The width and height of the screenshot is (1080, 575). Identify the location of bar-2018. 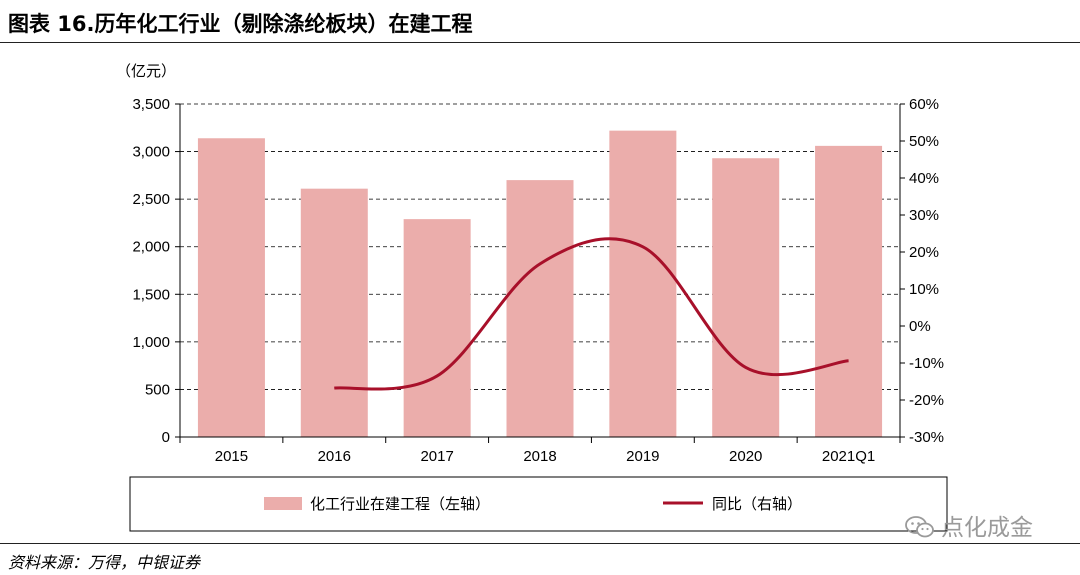
(540, 308).